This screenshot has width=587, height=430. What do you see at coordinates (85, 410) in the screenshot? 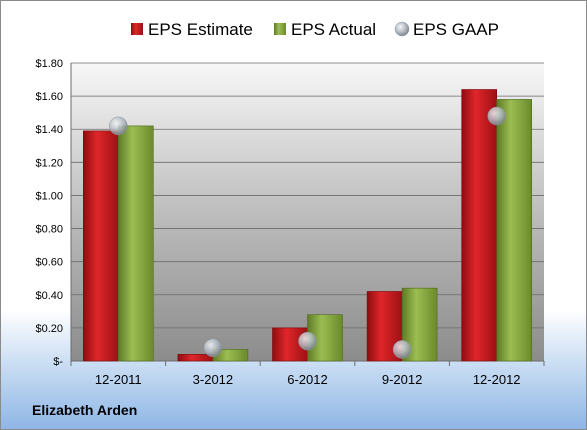
I see `company-label: Elizabeth Arden` at bounding box center [85, 410].